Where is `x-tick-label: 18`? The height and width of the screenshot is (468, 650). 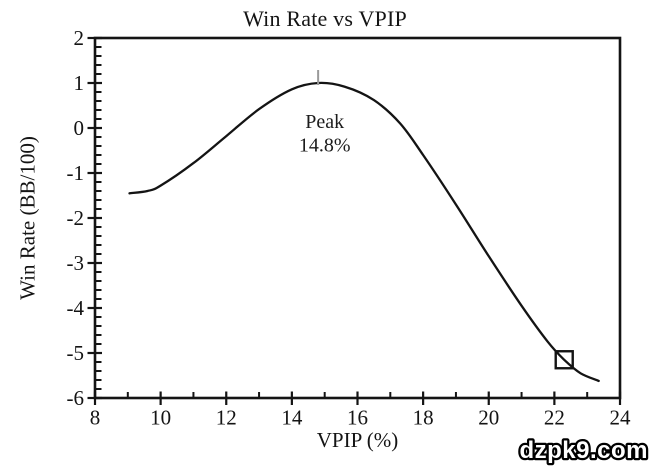
x-tick-label: 18 is located at coordinates (423, 418).